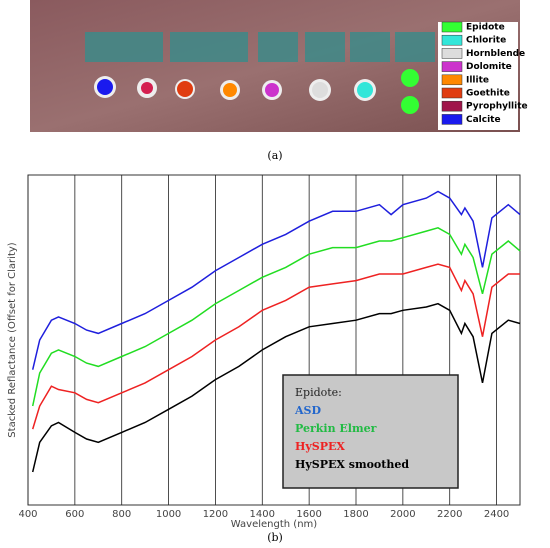  I want to click on y-axis-label: Stacked Reflactance (Offset for Clarity), so click(12, 339).